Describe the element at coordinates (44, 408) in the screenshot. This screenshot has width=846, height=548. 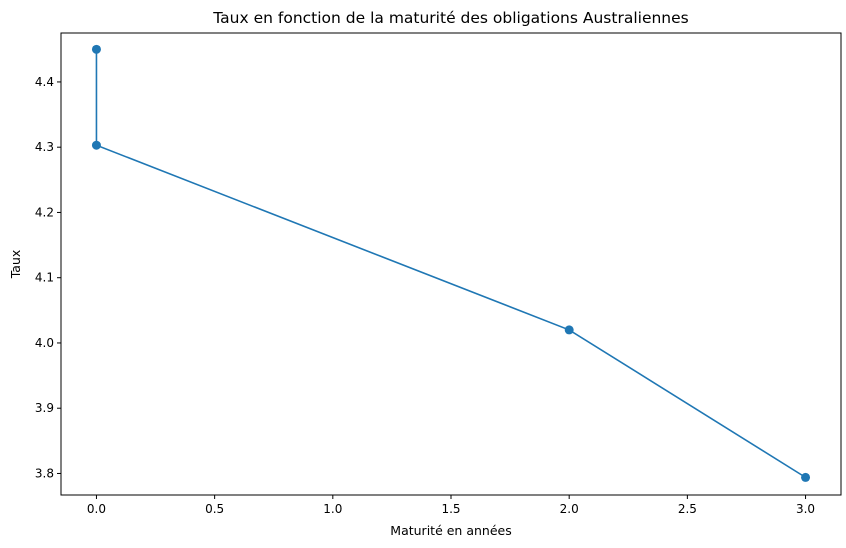
I see `y-tick-label: 3.9` at that location.